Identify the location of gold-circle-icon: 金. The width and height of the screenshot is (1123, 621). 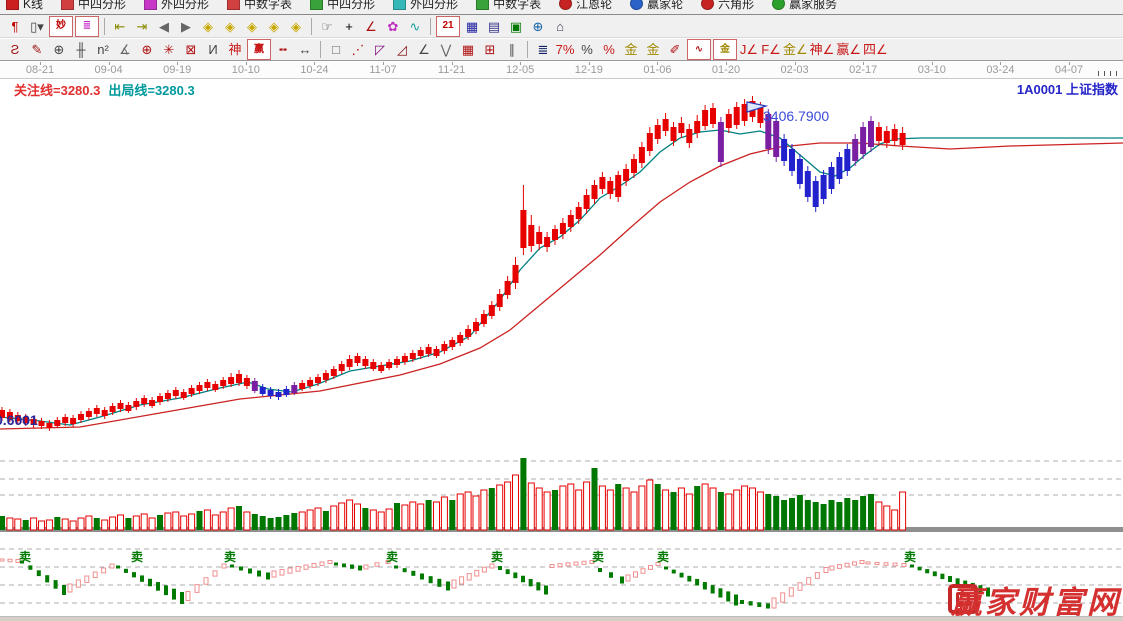
(631, 49).